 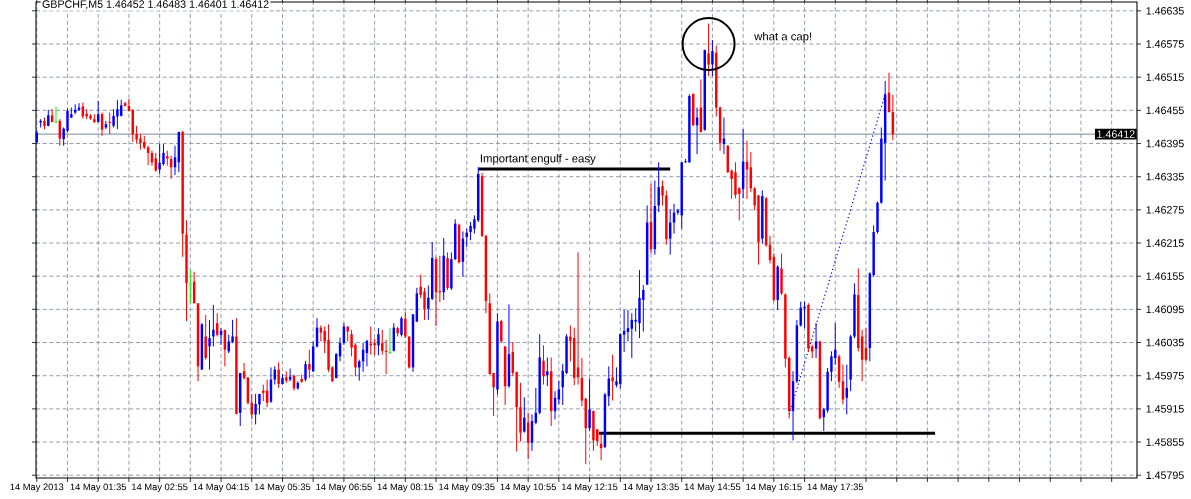 I want to click on y-tick-label: 1.46395, so click(x=1165, y=143).